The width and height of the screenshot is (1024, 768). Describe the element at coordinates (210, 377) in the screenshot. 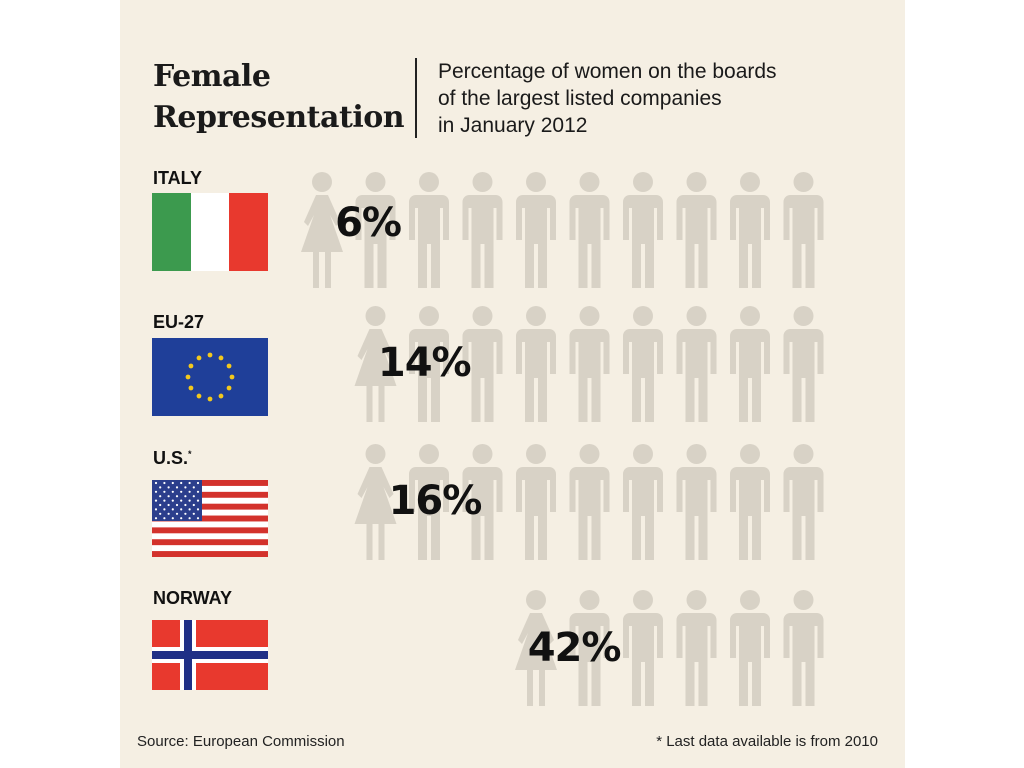

I see `eu-flag-icon` at that location.